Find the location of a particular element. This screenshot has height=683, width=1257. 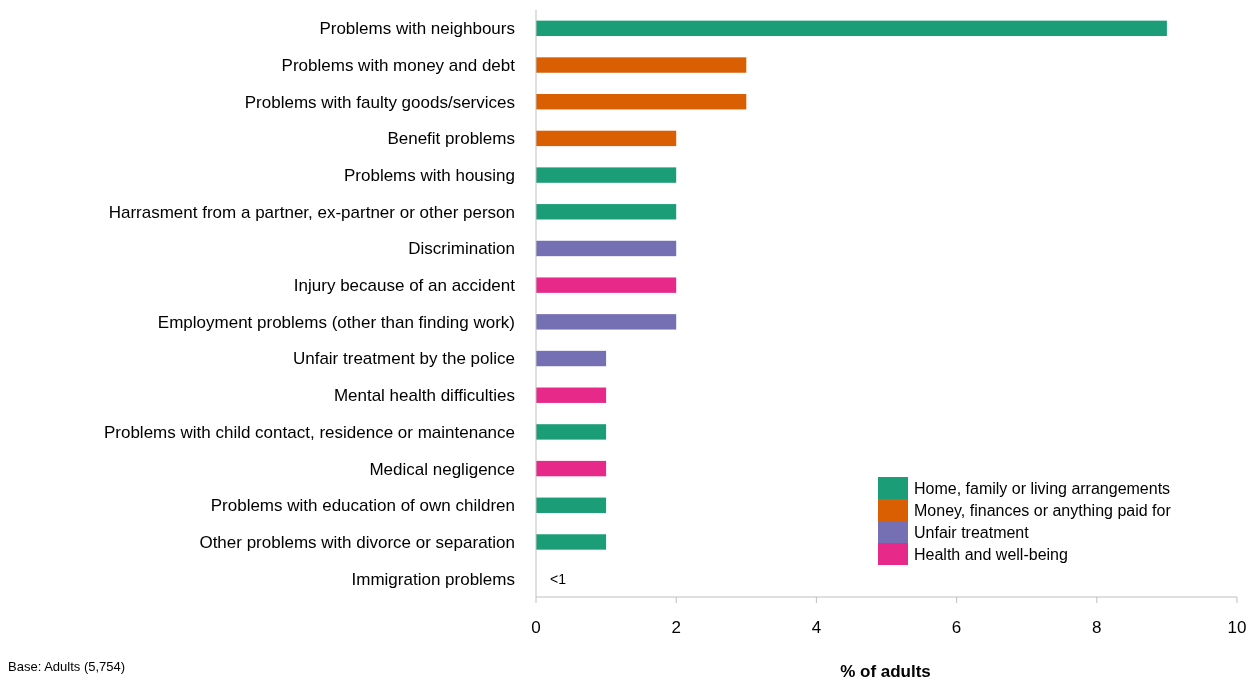

y-tick-label: Problems with housing is located at coordinates (429, 176).